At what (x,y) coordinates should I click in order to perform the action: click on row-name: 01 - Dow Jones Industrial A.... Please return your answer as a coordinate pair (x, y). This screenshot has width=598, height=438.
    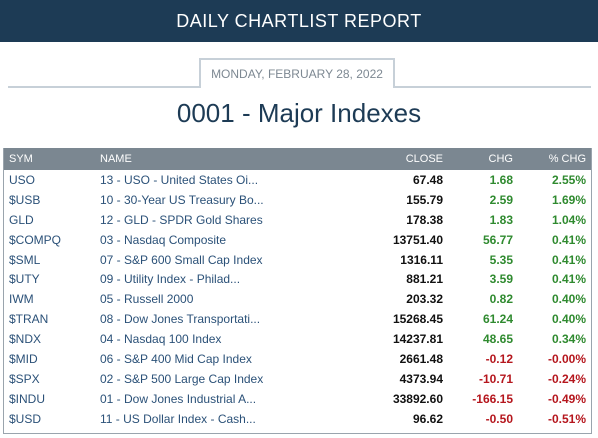
    Looking at the image, I should click on (178, 398).